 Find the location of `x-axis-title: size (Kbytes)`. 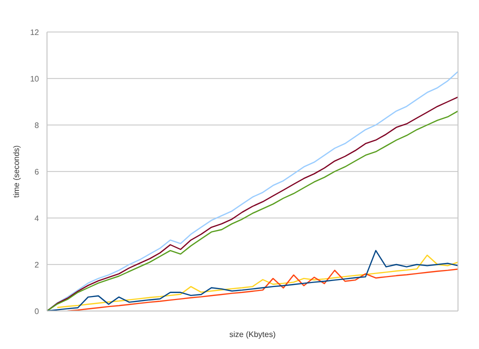

x-axis-title: size (Kbytes) is located at coordinates (252, 334).